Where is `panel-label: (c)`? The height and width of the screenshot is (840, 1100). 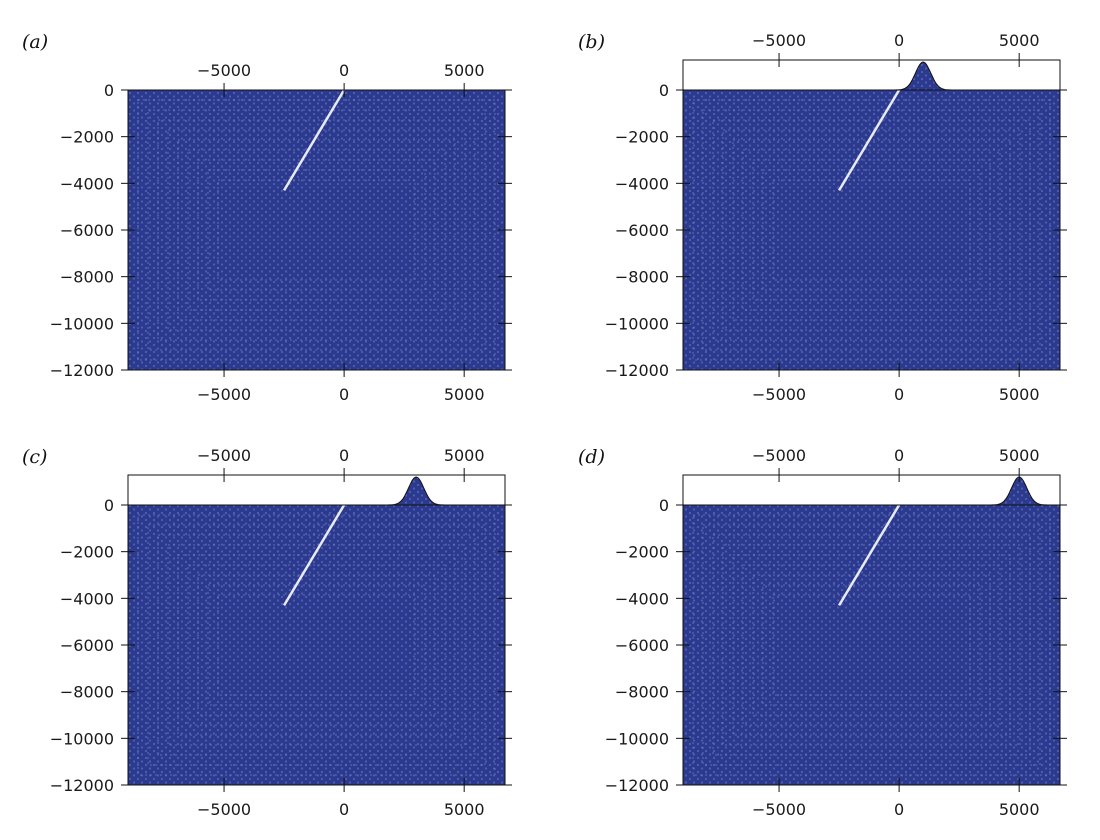 panel-label: (c) is located at coordinates (34, 457).